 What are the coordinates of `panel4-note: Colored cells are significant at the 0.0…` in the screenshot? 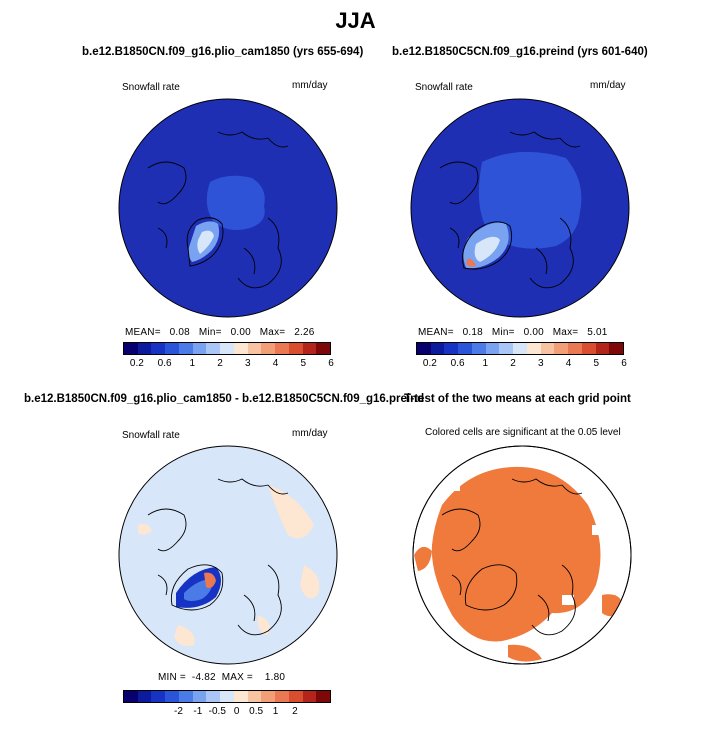 It's located at (523, 432).